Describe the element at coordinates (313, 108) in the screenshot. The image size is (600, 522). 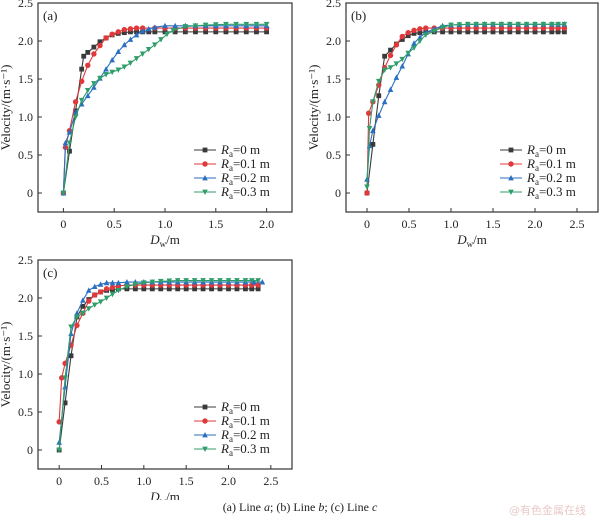
I see `y-axis-label: Velocity/(m·s⁻¹)` at that location.